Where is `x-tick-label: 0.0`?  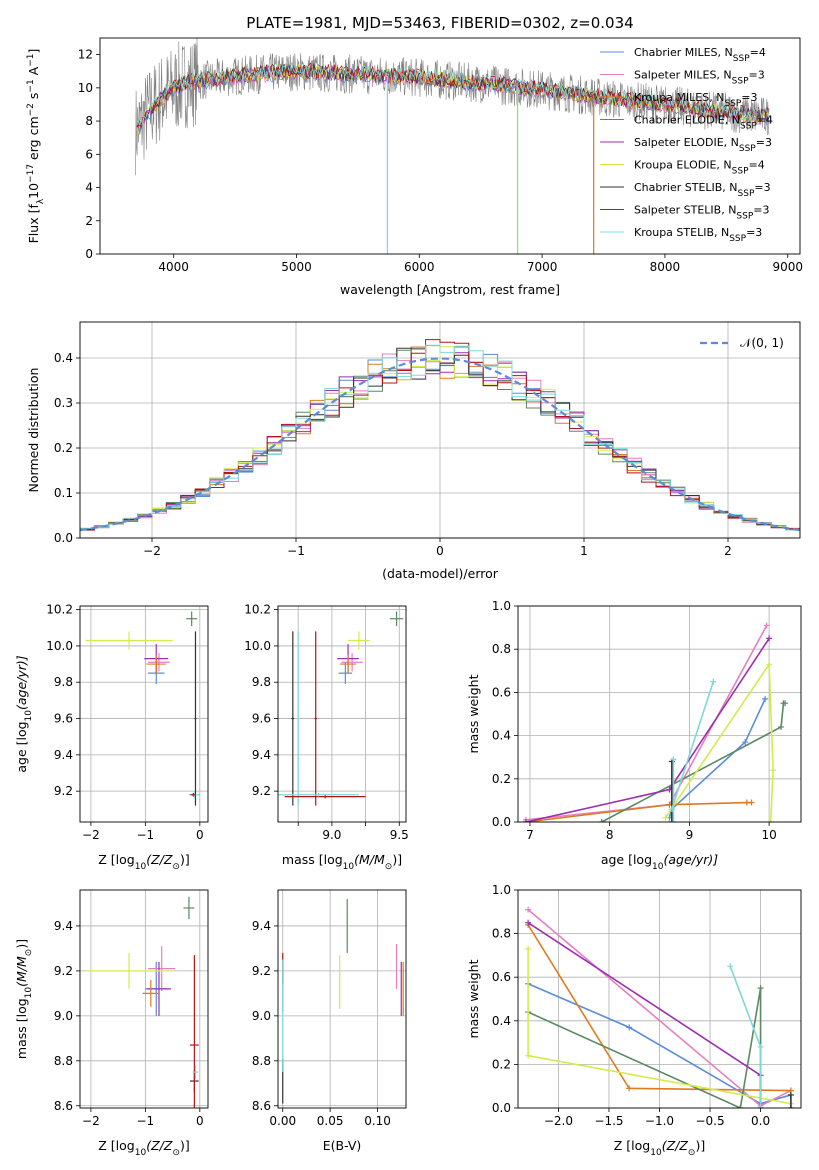
x-tick-label: 0.0 is located at coordinates (760, 1121).